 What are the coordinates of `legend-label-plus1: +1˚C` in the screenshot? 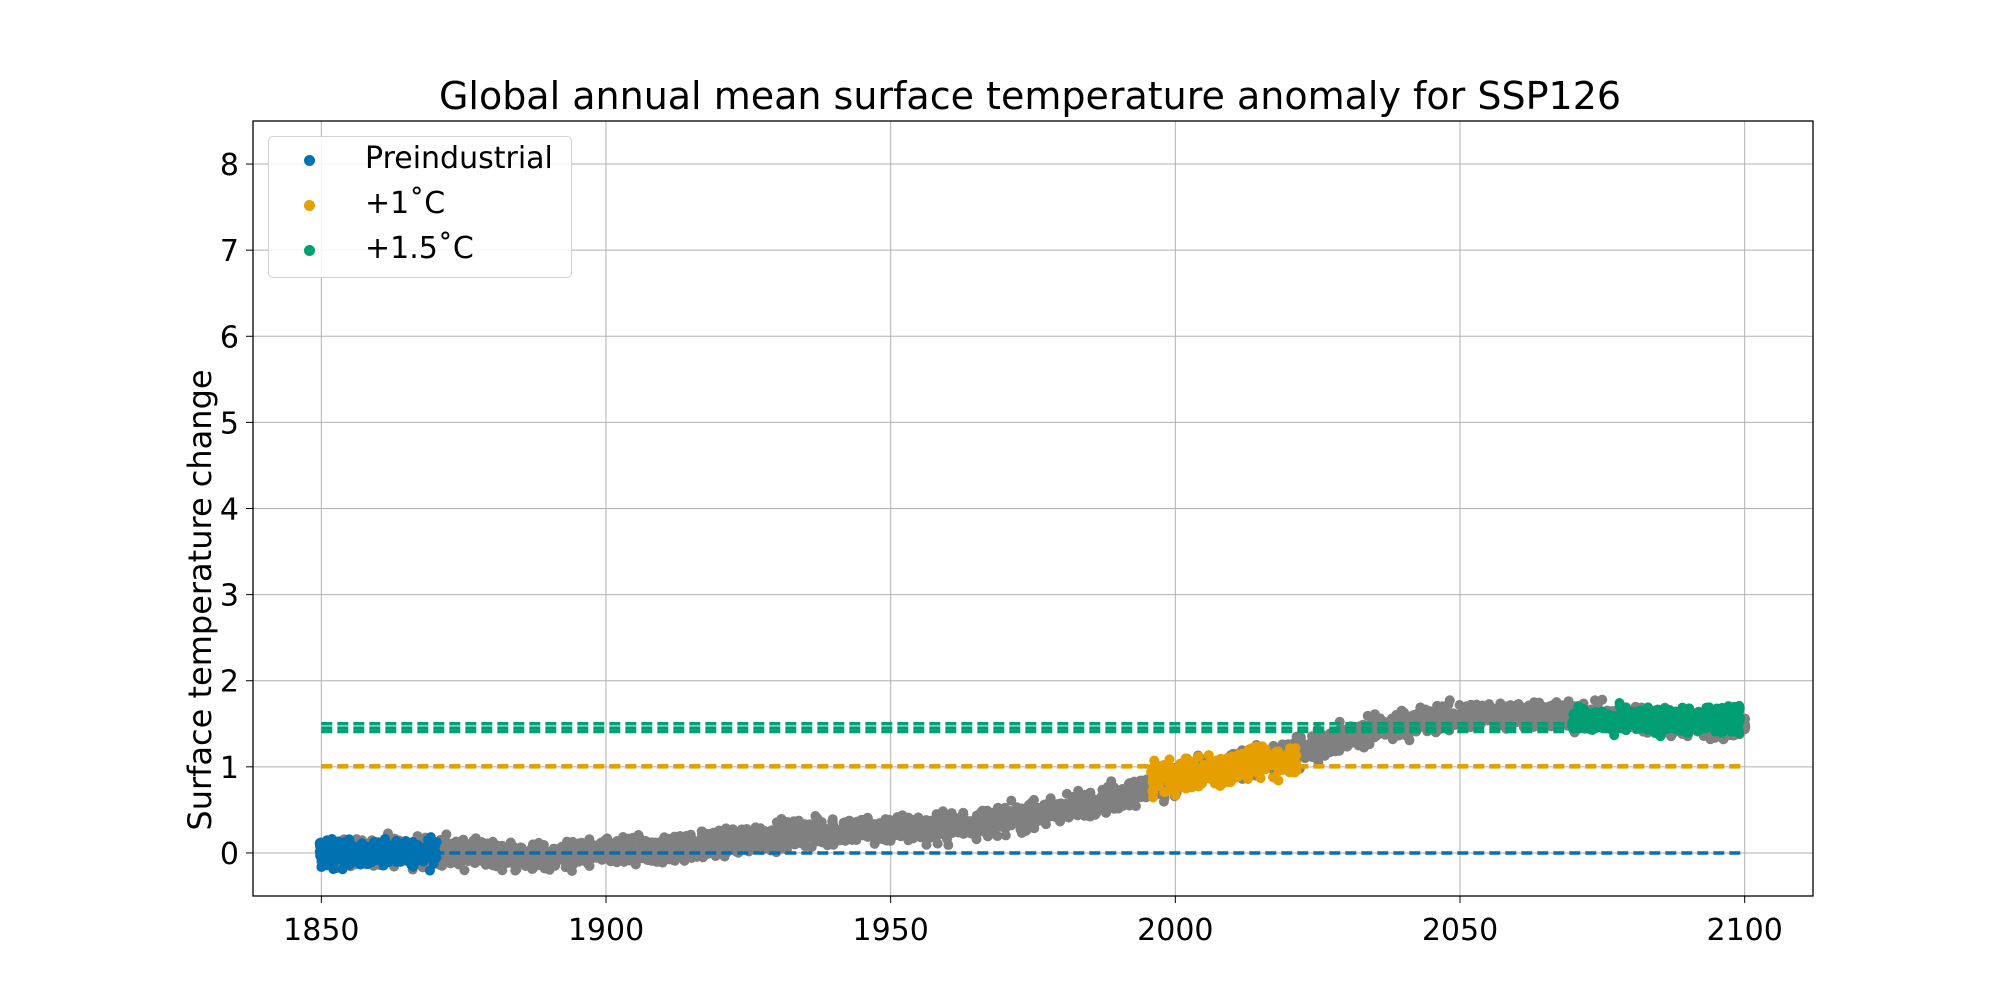 It's located at (405, 203).